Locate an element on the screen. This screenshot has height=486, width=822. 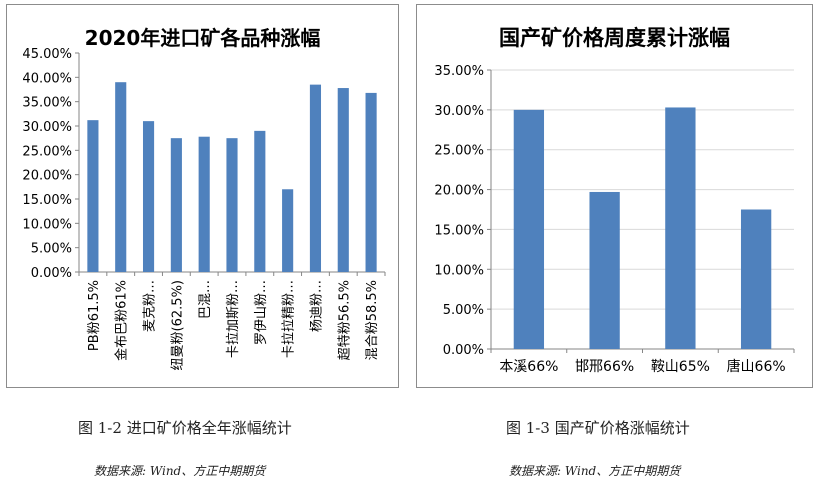
left-chart-x-tick-label: 金布巴粉61% is located at coordinates (122, 320).